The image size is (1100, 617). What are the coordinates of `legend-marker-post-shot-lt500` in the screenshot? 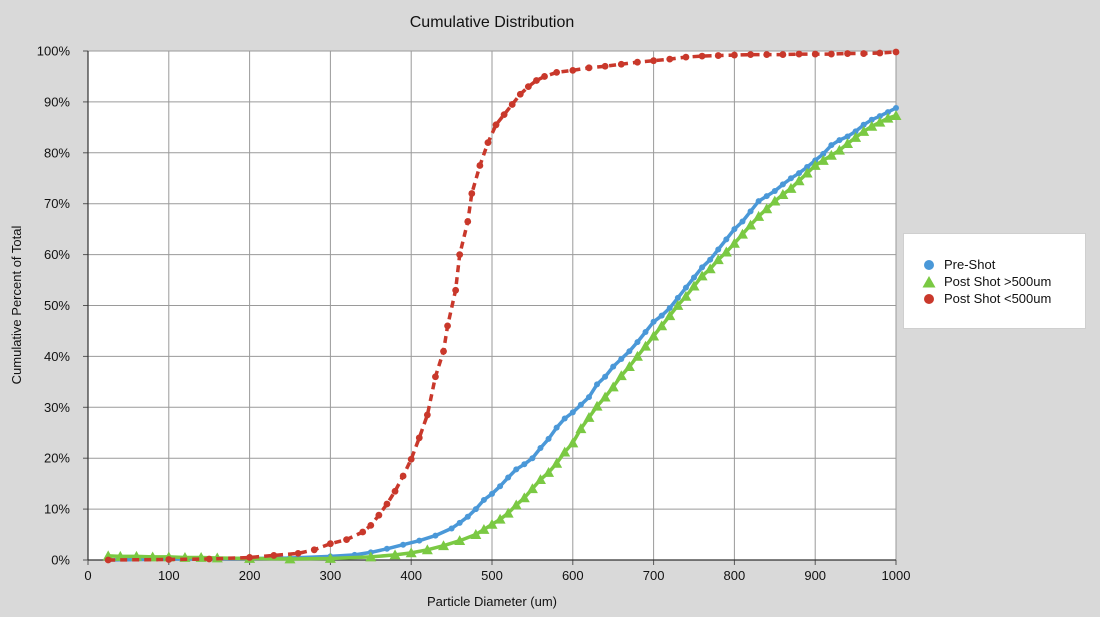 It's located at (929, 298).